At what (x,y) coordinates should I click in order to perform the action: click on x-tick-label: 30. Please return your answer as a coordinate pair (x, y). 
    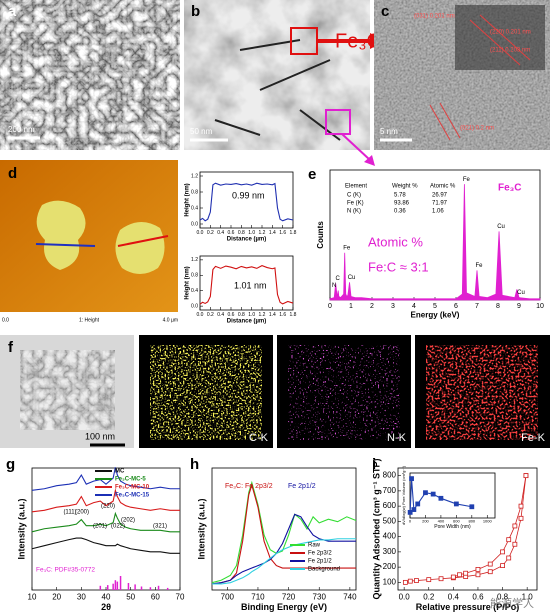
    Looking at the image, I should click on (81, 596).